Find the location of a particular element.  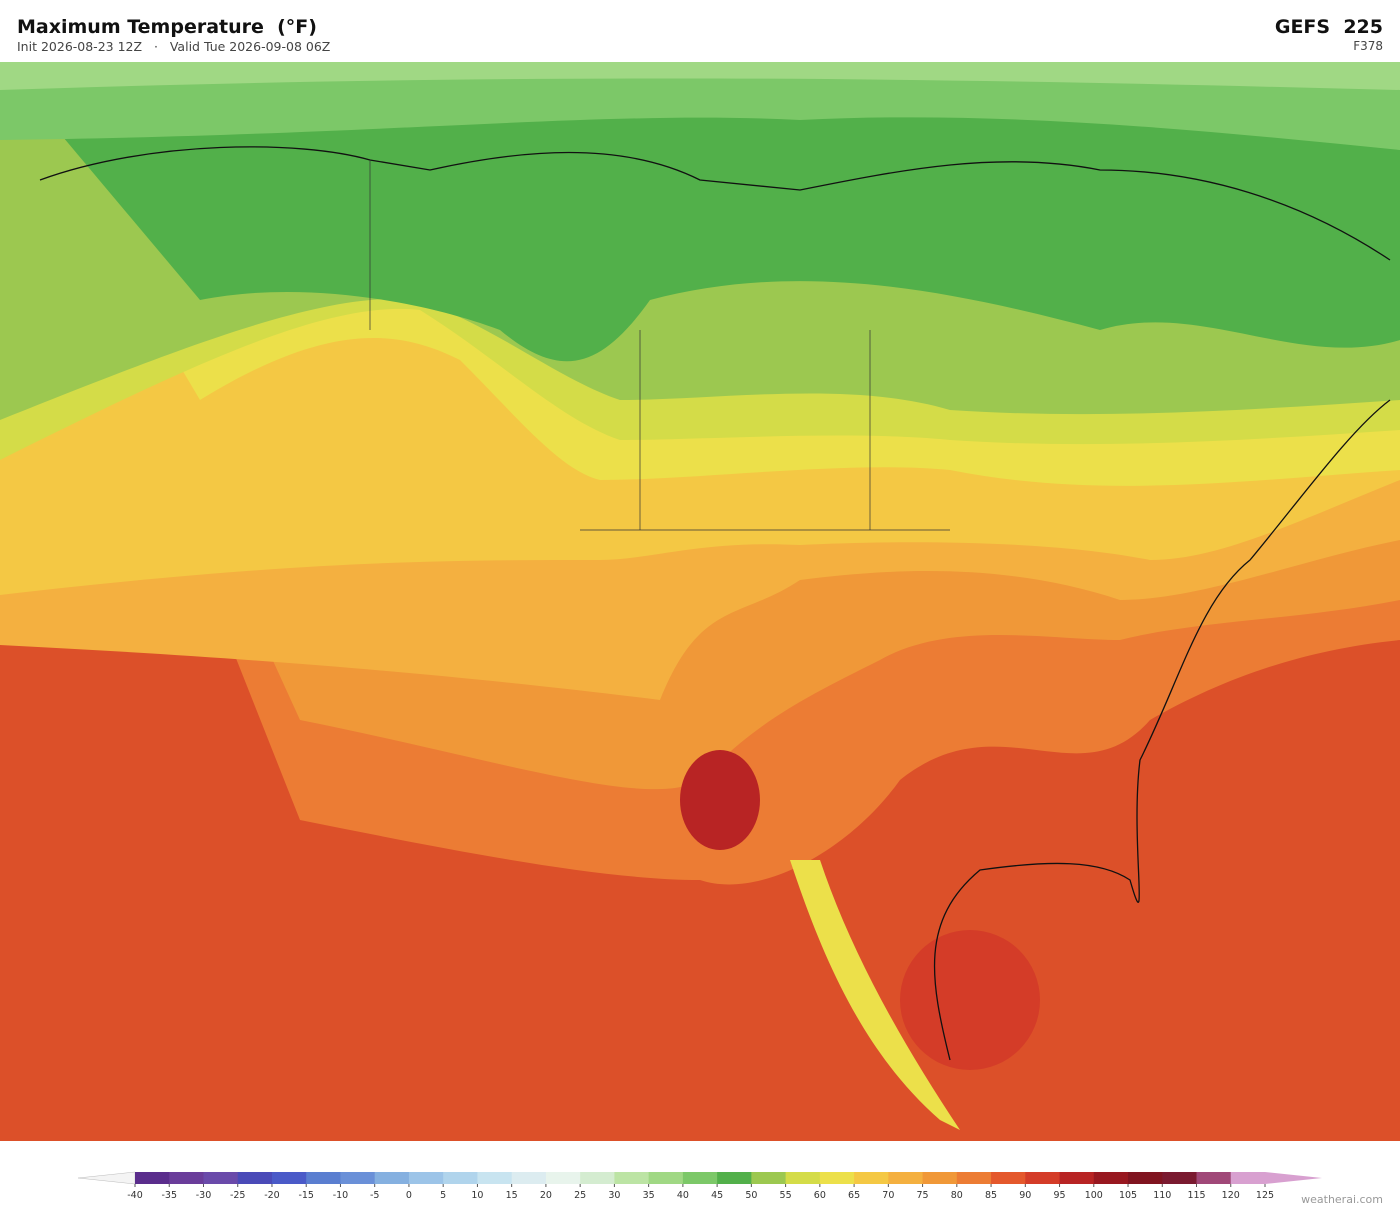

borders is located at coordinates (659, 345).